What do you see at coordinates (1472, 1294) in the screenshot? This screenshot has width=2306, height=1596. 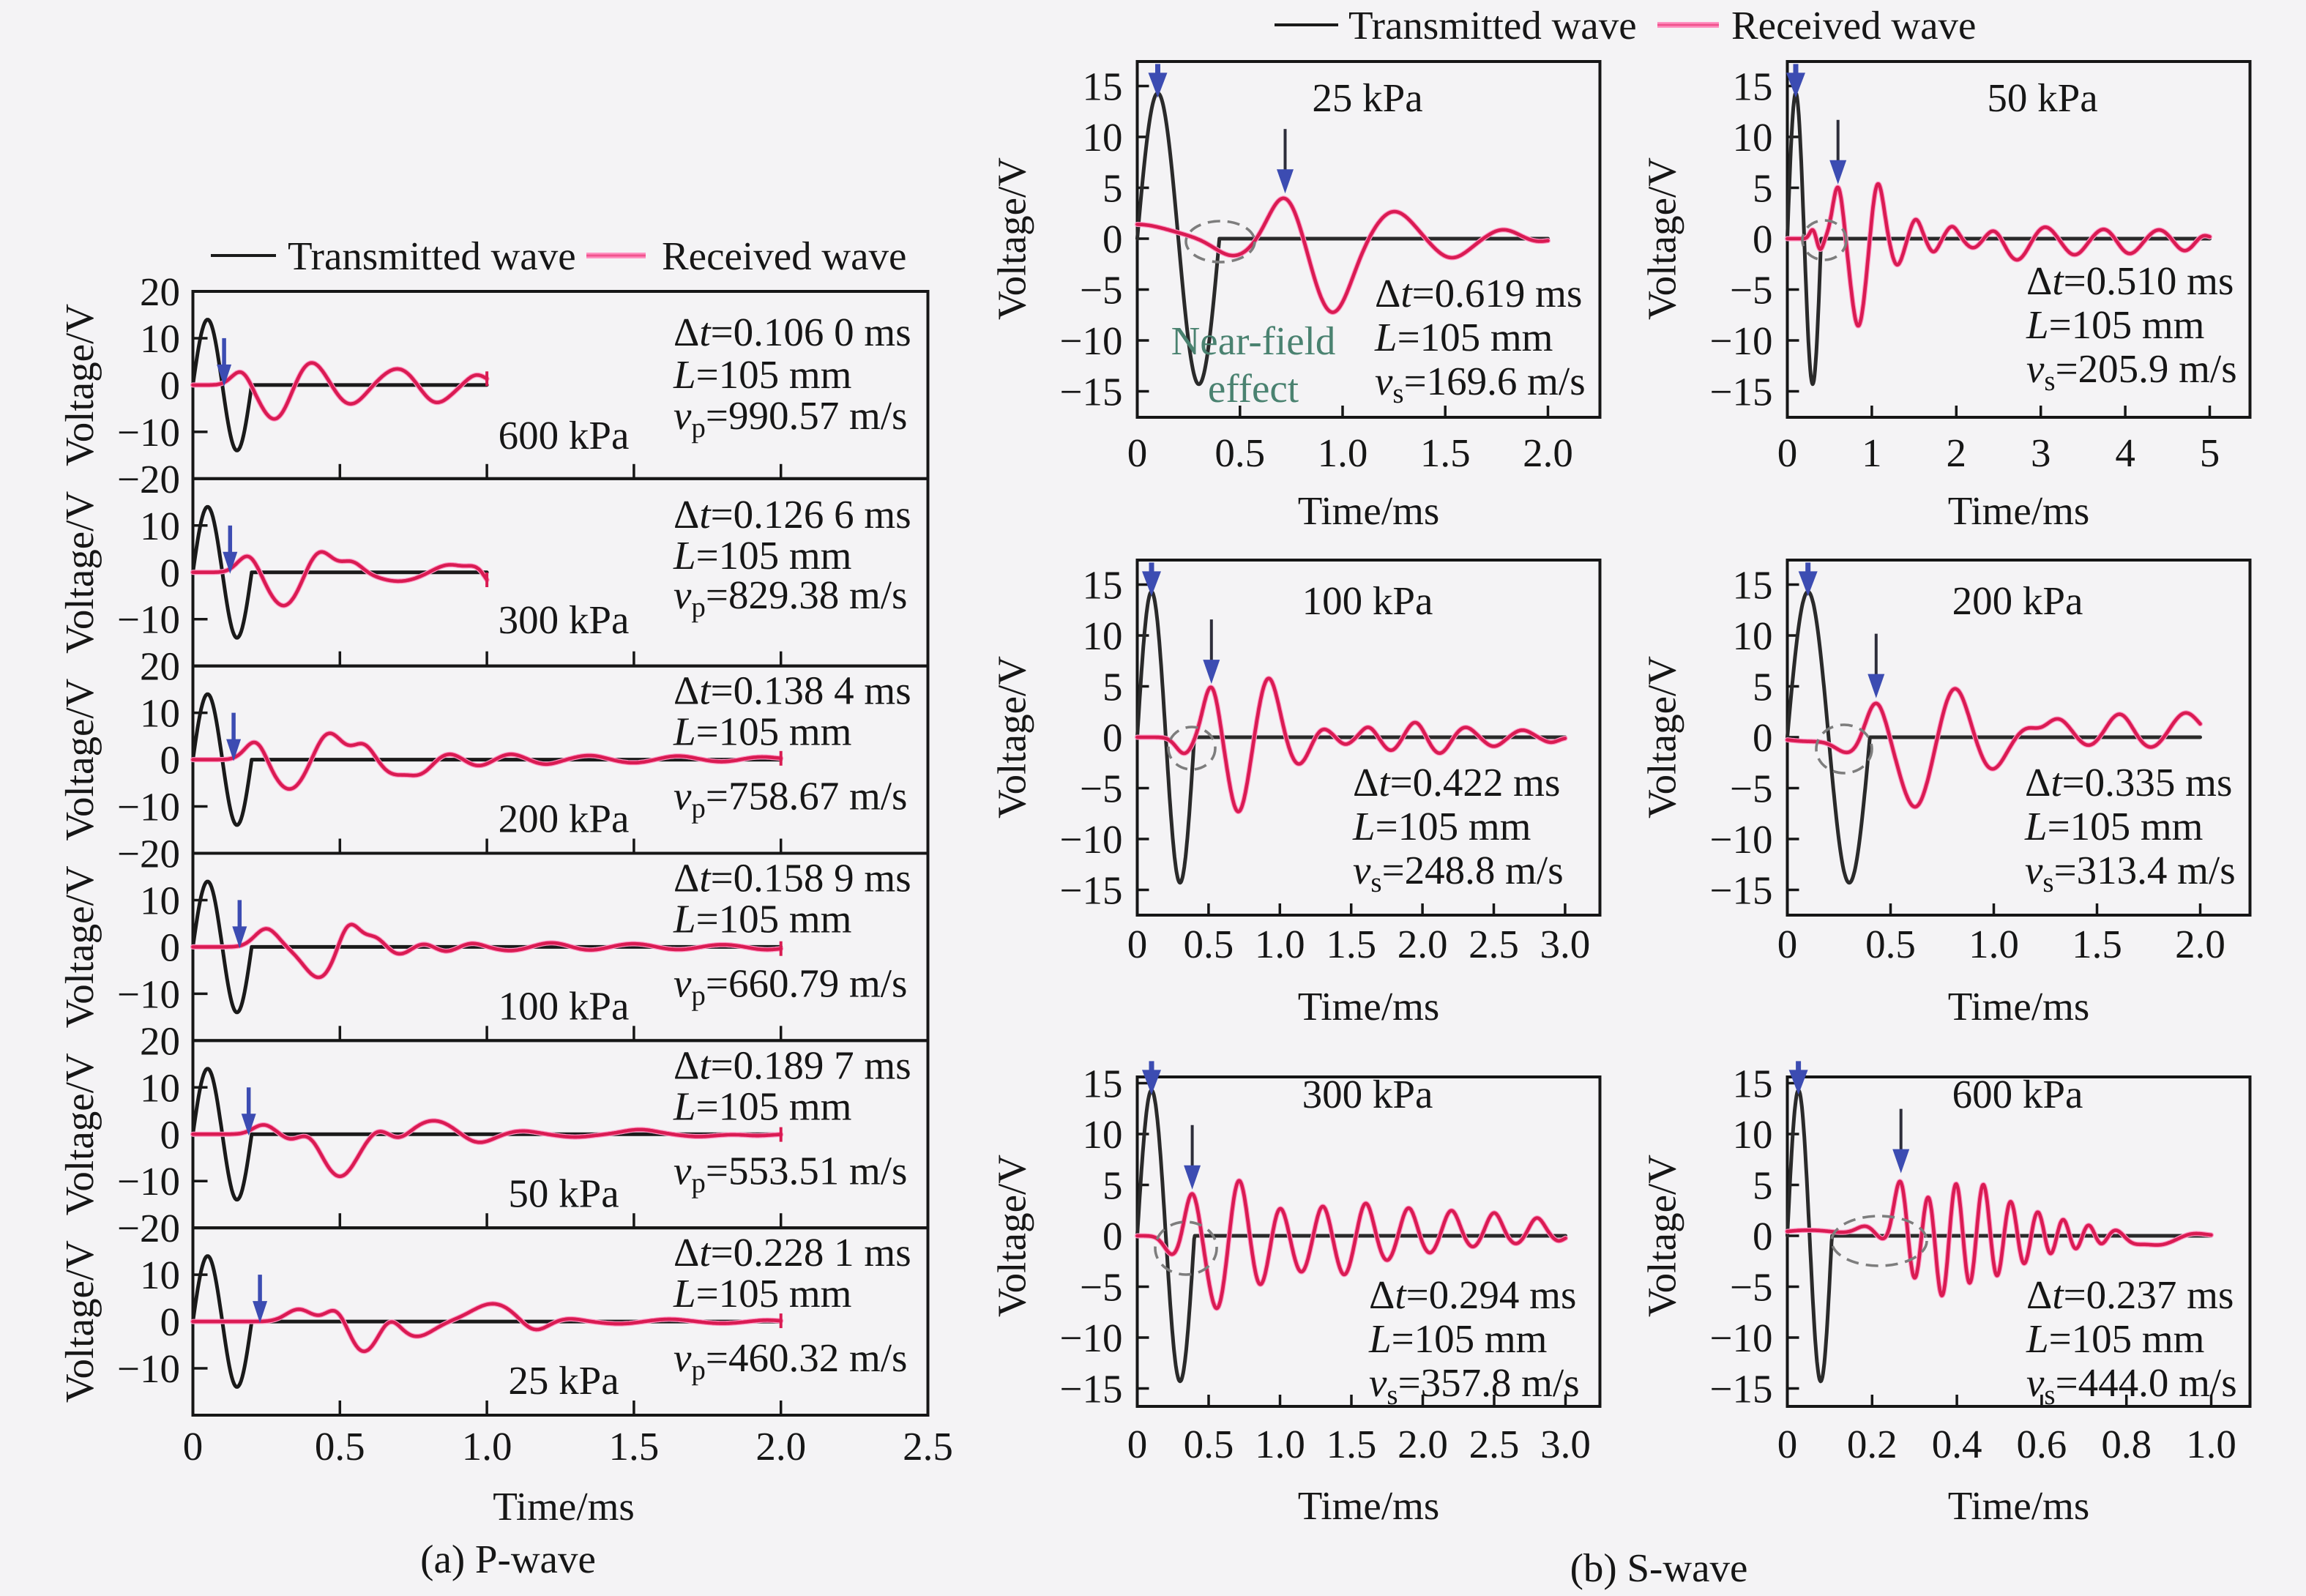 I see `svg-text: Δt=0.294 ms` at bounding box center [1472, 1294].